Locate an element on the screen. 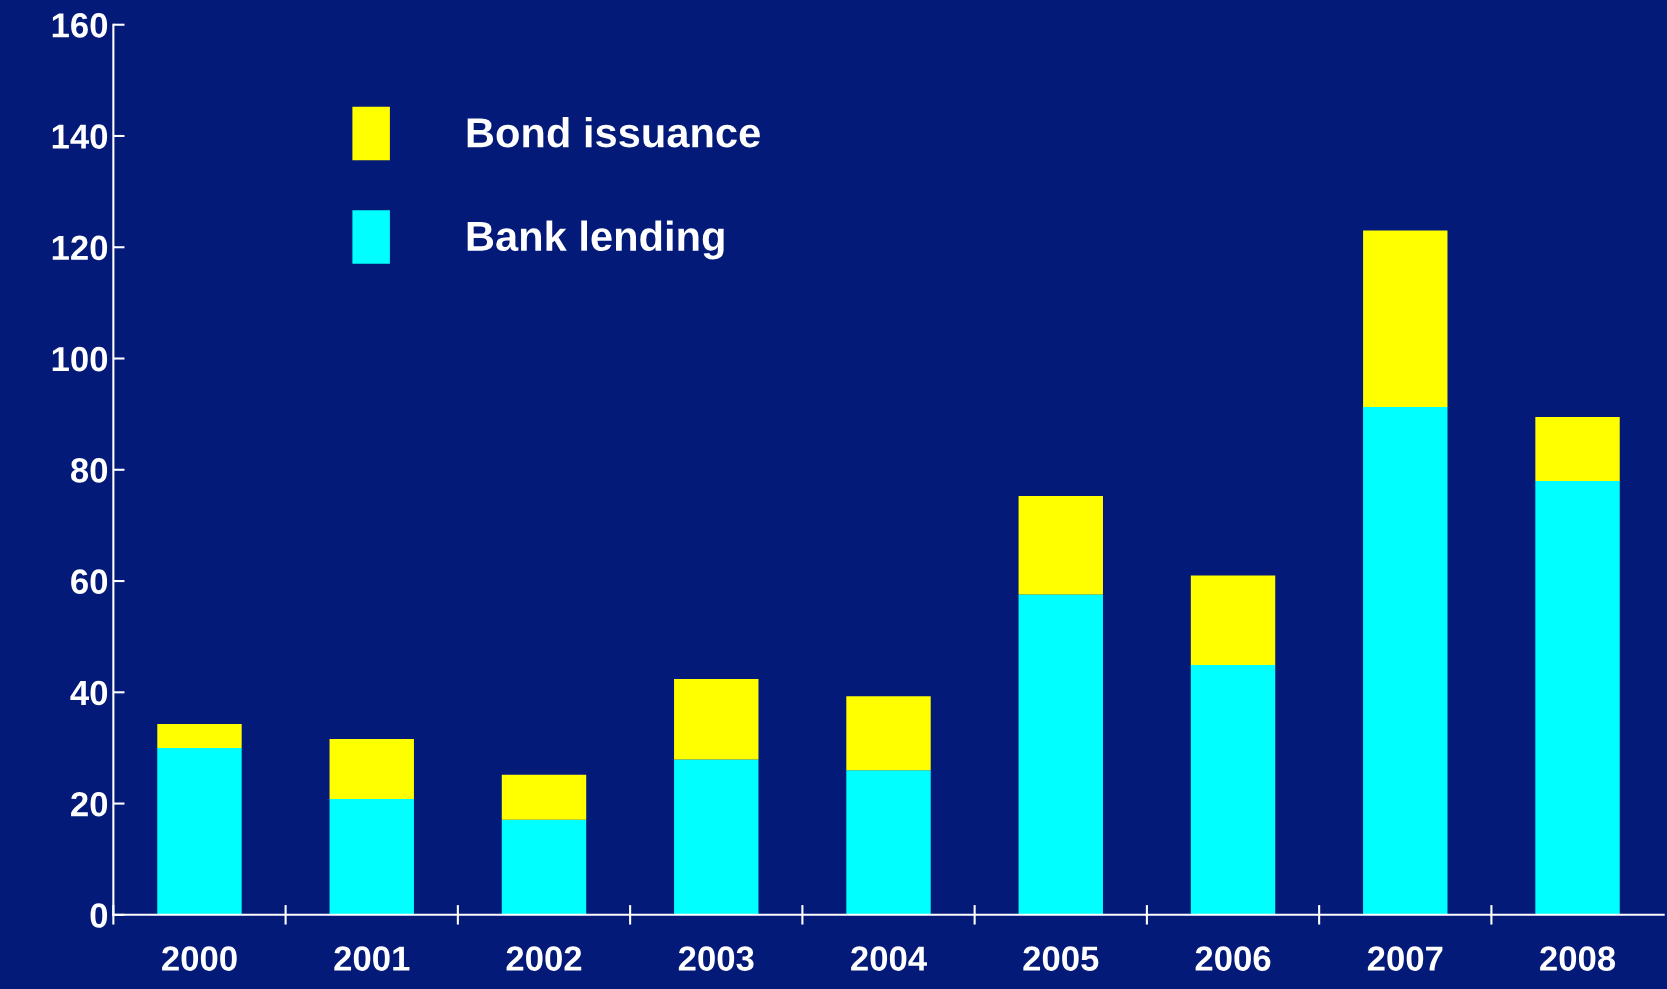  y-tick-label: 120 is located at coordinates (80, 248).